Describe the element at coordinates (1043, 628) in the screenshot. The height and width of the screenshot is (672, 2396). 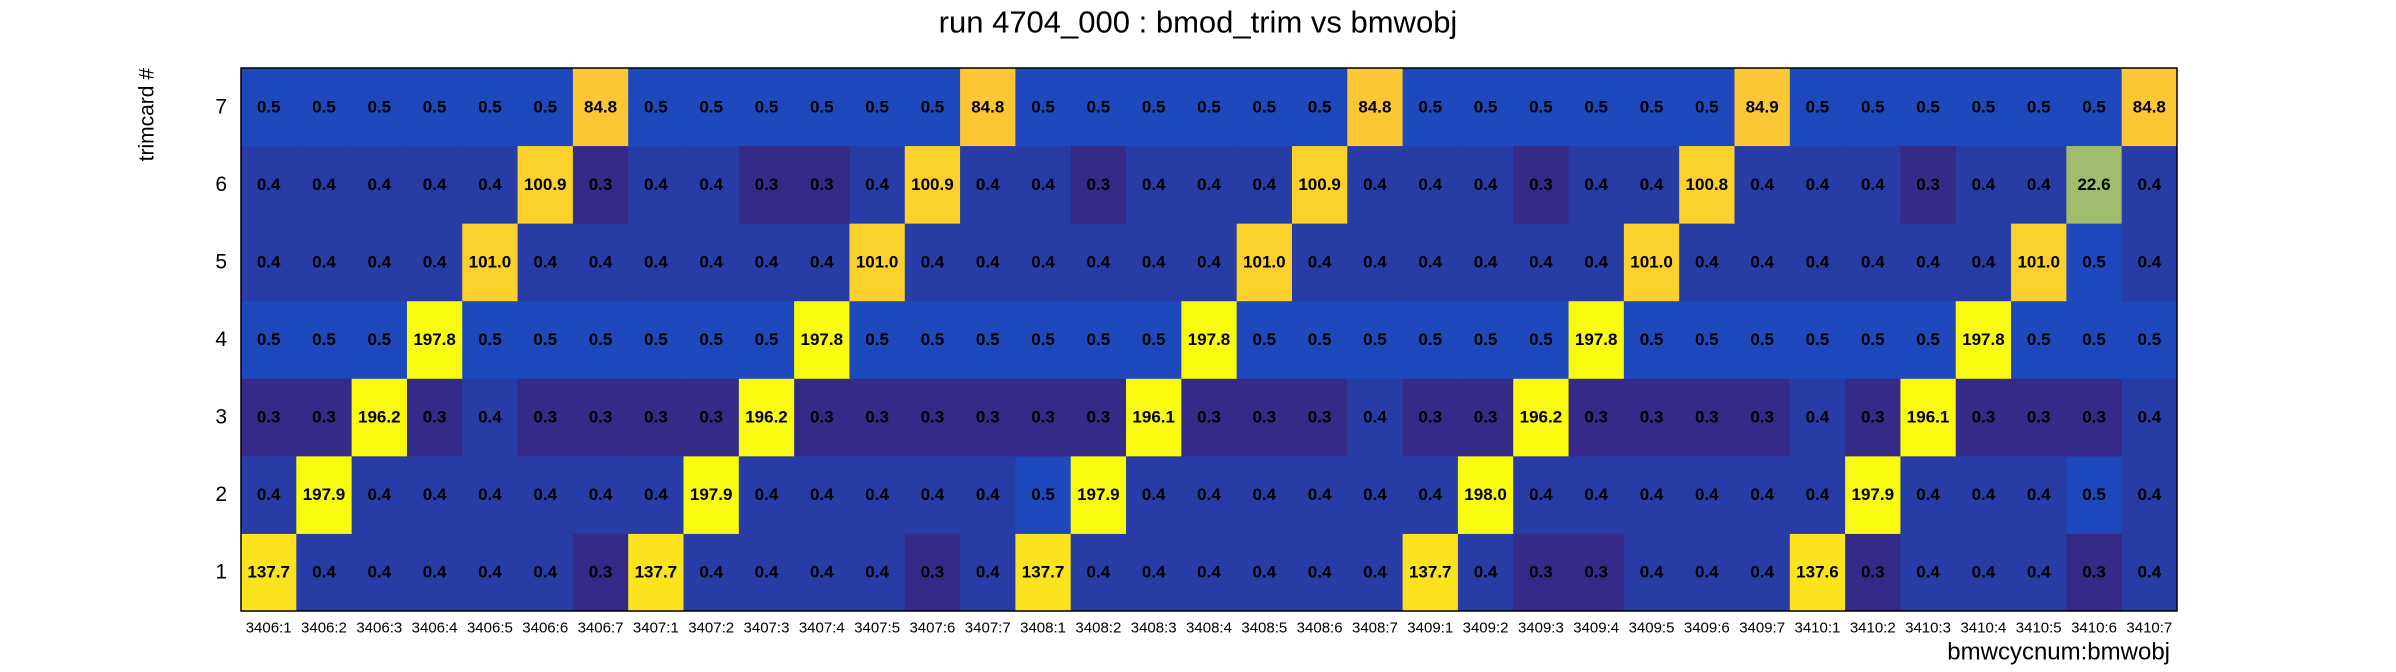
I see `x-tick-label: 3408:1` at that location.